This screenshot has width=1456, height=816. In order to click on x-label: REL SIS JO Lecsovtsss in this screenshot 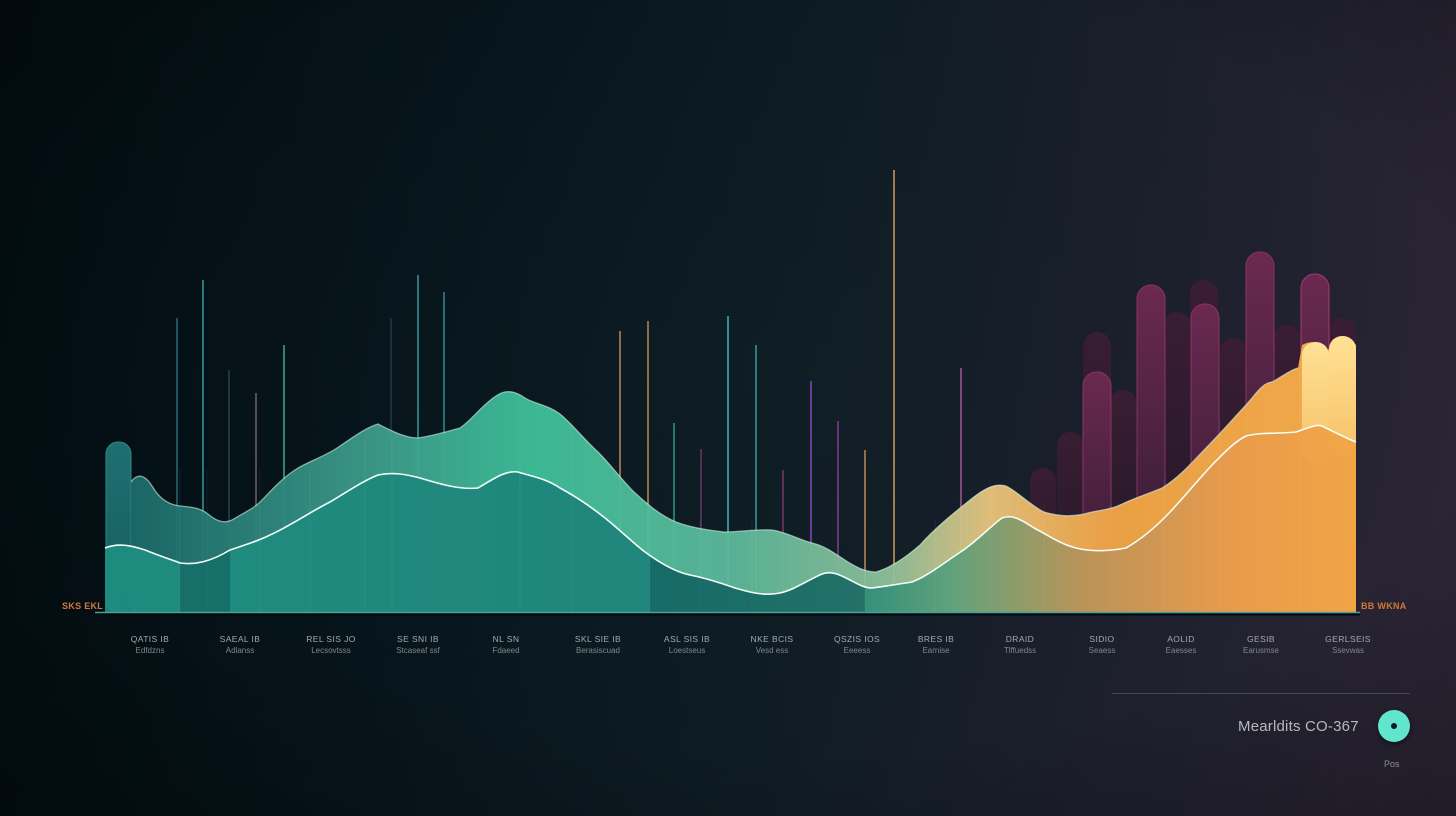, I will do `click(331, 644)`.